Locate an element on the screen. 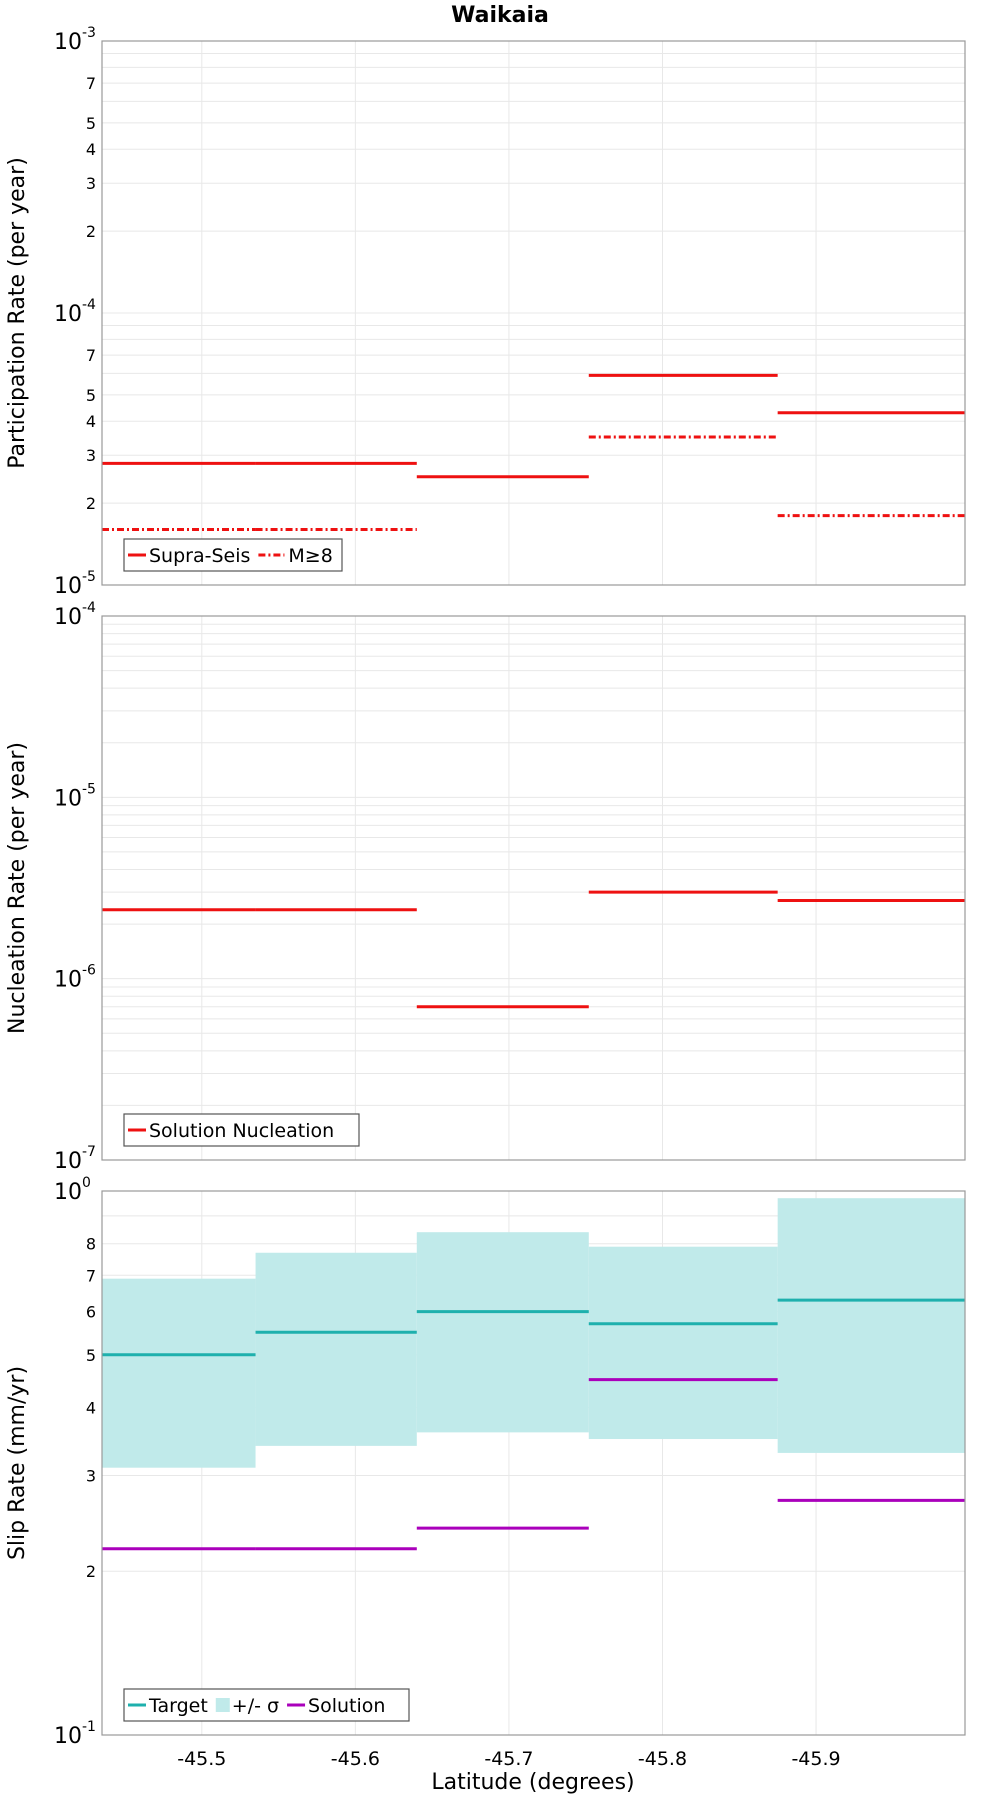  x-axis-label: Latitude (degrees) is located at coordinates (532, 1782).